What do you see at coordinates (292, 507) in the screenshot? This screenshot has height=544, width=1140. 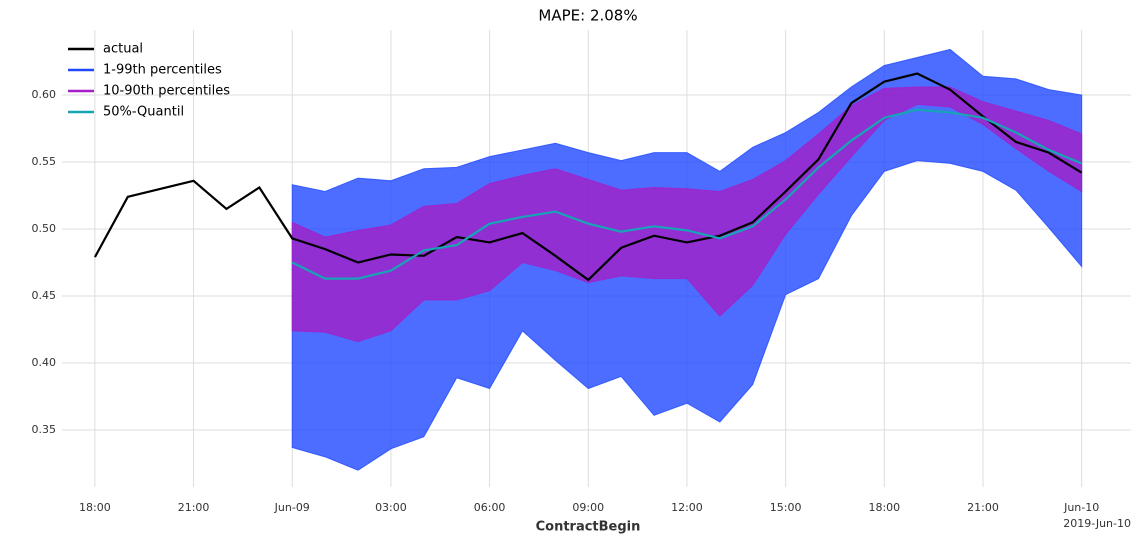 I see `x-tick-label: Jun-09` at bounding box center [292, 507].